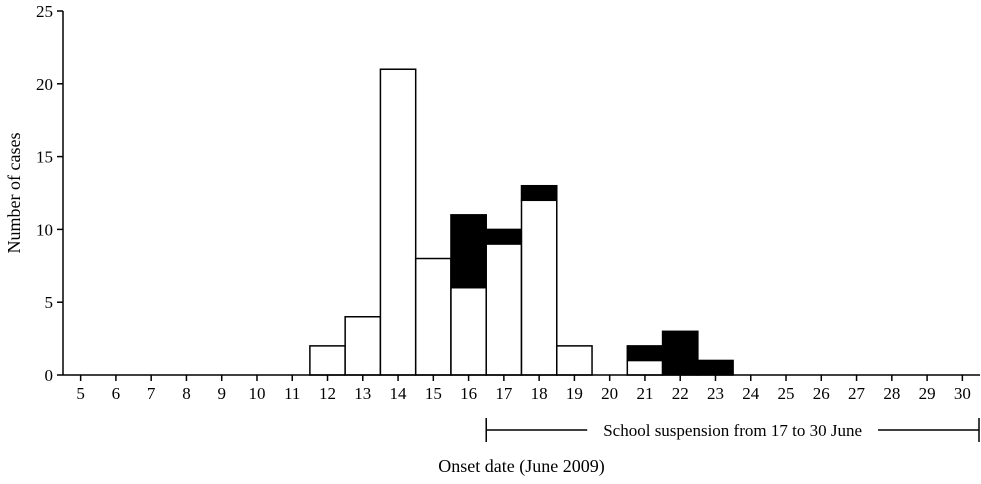 The width and height of the screenshot is (981, 484). What do you see at coordinates (44, 84) in the screenshot?
I see `y-tick-label-20: 20` at bounding box center [44, 84].